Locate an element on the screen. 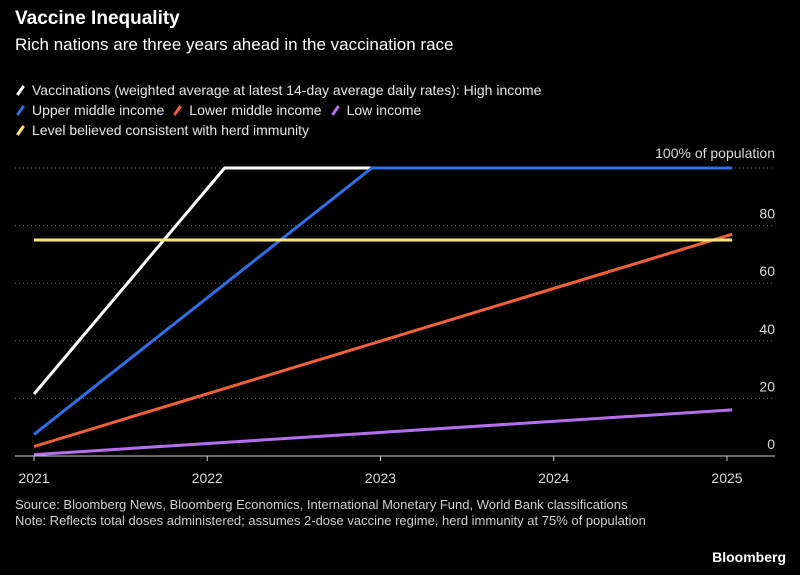 Image resolution: width=800 pixels, height=575 pixels. legend-item-lower-middle: Lower middle income is located at coordinates (247, 110).